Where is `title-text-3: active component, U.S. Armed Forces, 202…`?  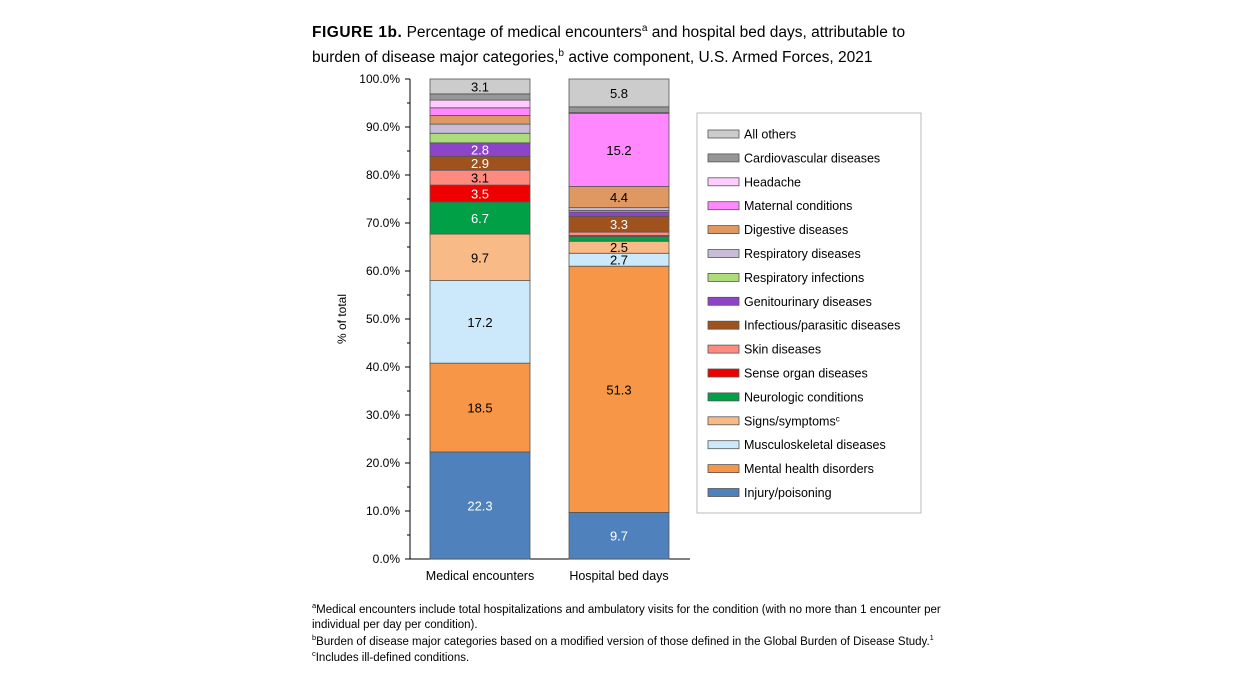 title-text-3: active component, U.S. Armed Forces, 202… is located at coordinates (718, 58).